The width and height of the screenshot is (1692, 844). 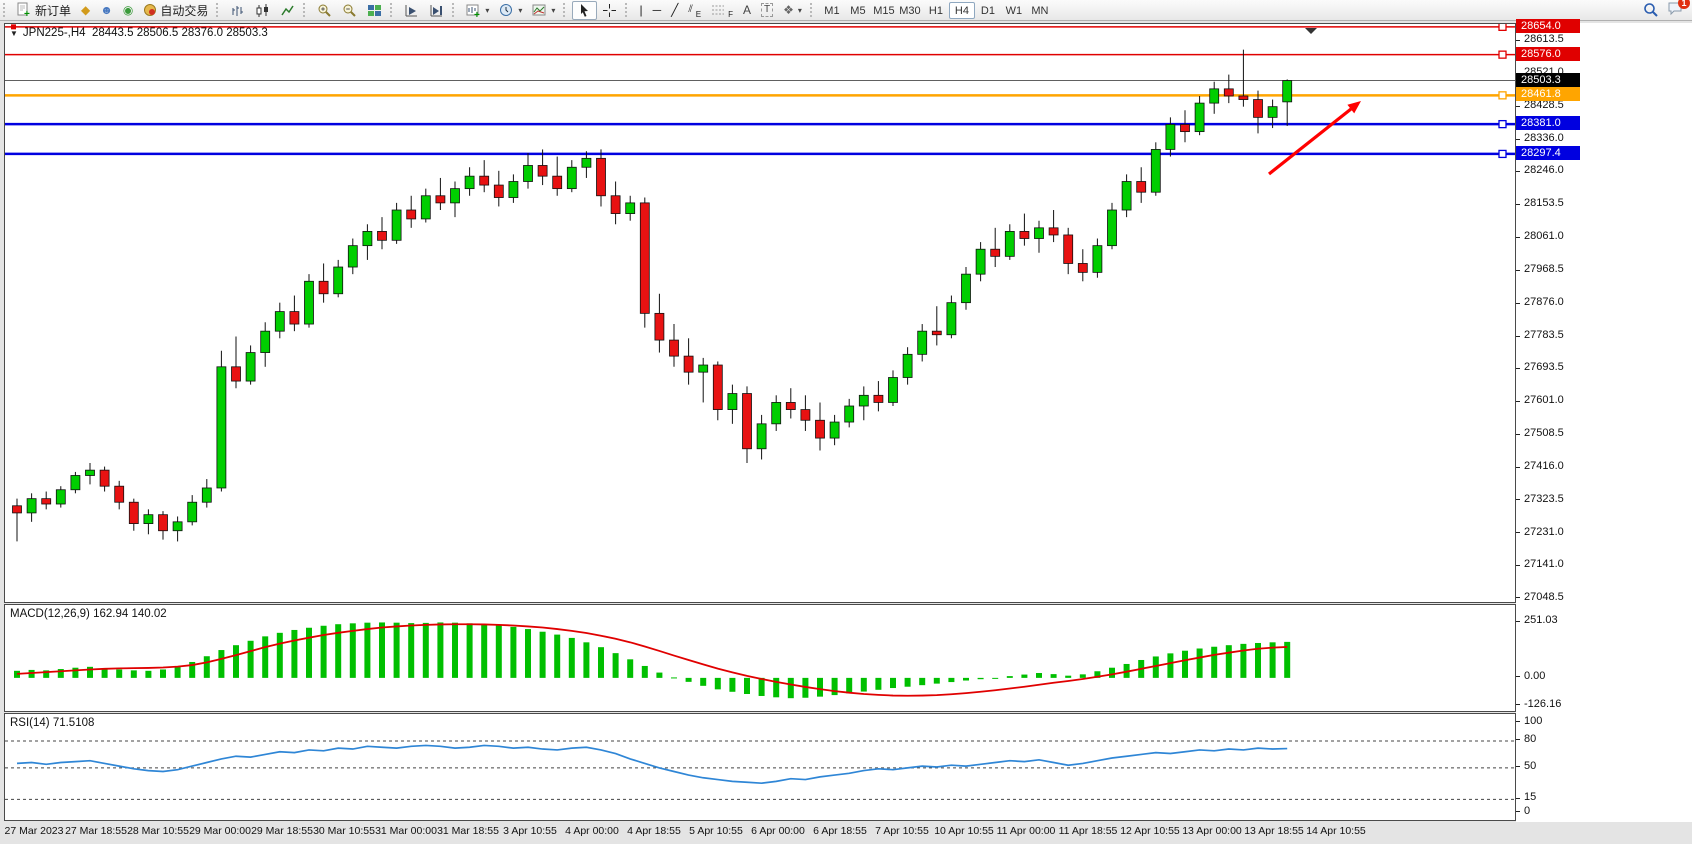 What do you see at coordinates (935, 10) in the screenshot?
I see `timeframe-H1: H1` at bounding box center [935, 10].